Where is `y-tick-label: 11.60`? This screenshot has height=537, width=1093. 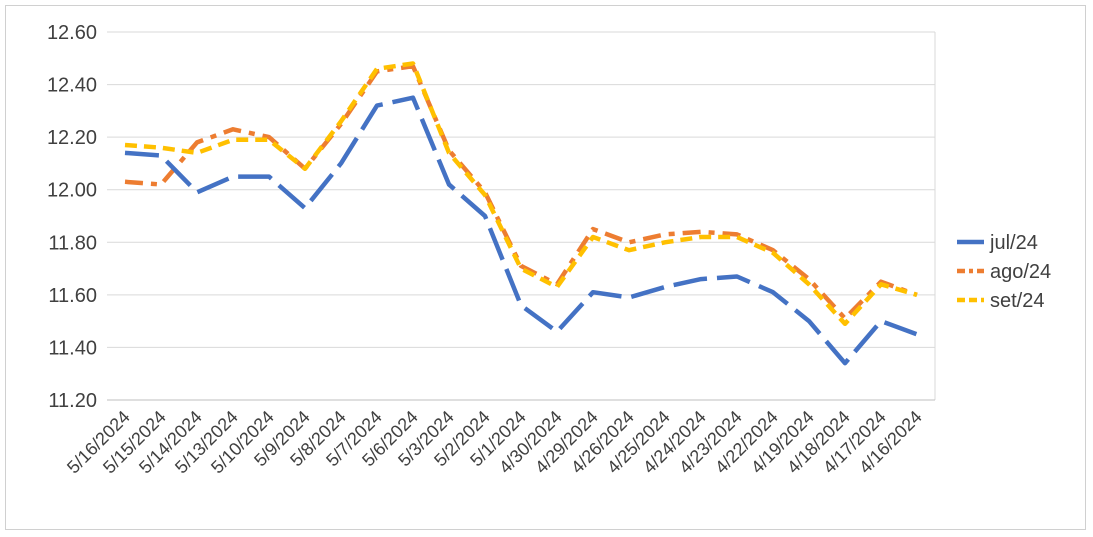
y-tick-label: 11.60 is located at coordinates (72, 296).